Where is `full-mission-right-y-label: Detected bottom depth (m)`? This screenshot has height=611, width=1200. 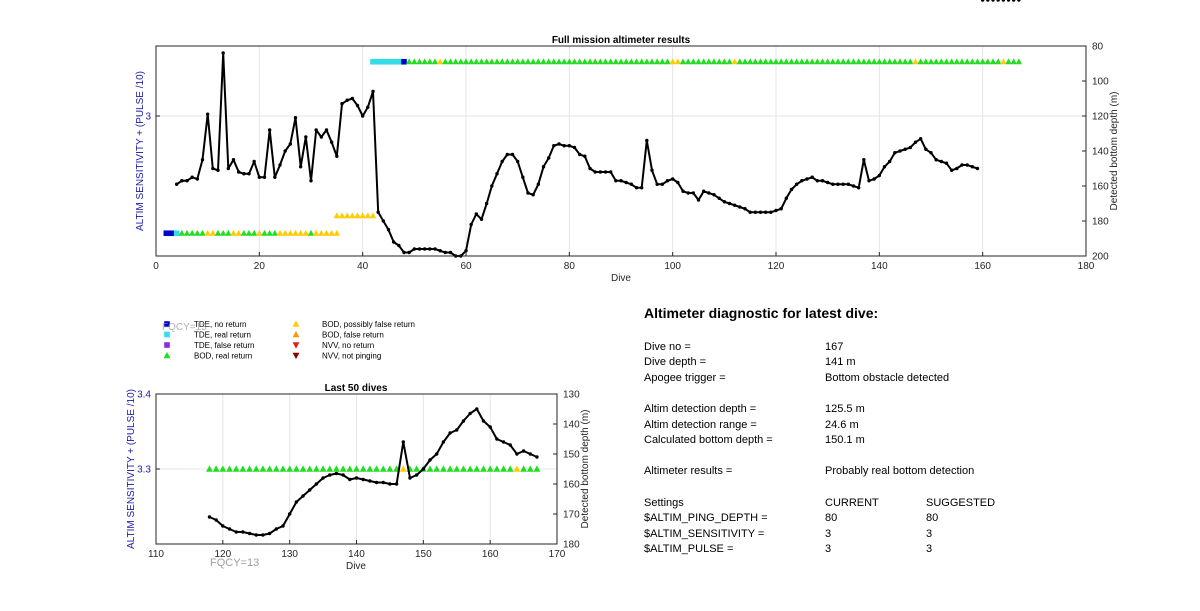
full-mission-right-y-label: Detected bottom depth (m) is located at coordinates (1114, 151).